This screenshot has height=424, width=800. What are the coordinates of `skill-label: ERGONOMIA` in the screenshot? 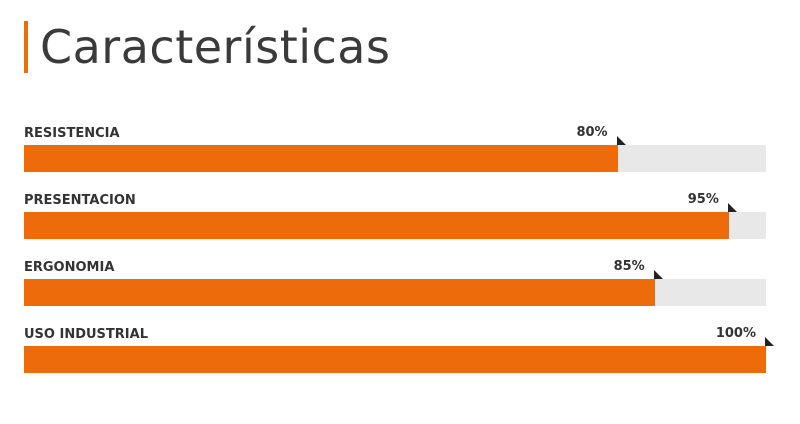 It's located at (69, 267).